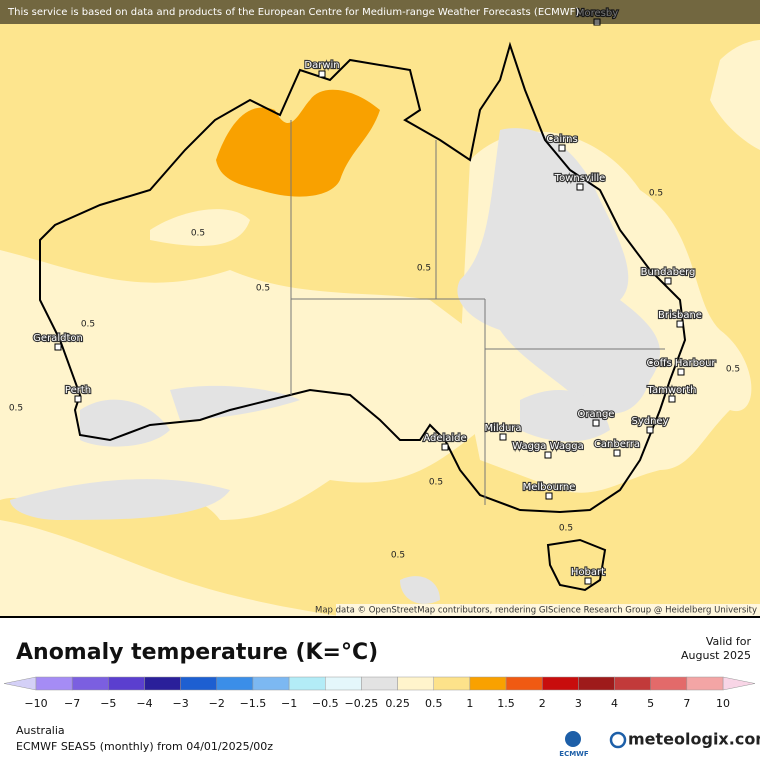 This screenshot has height=764, width=760. What do you see at coordinates (253, 703) in the screenshot?
I see `legend-tick-label: −1.5` at bounding box center [253, 703].